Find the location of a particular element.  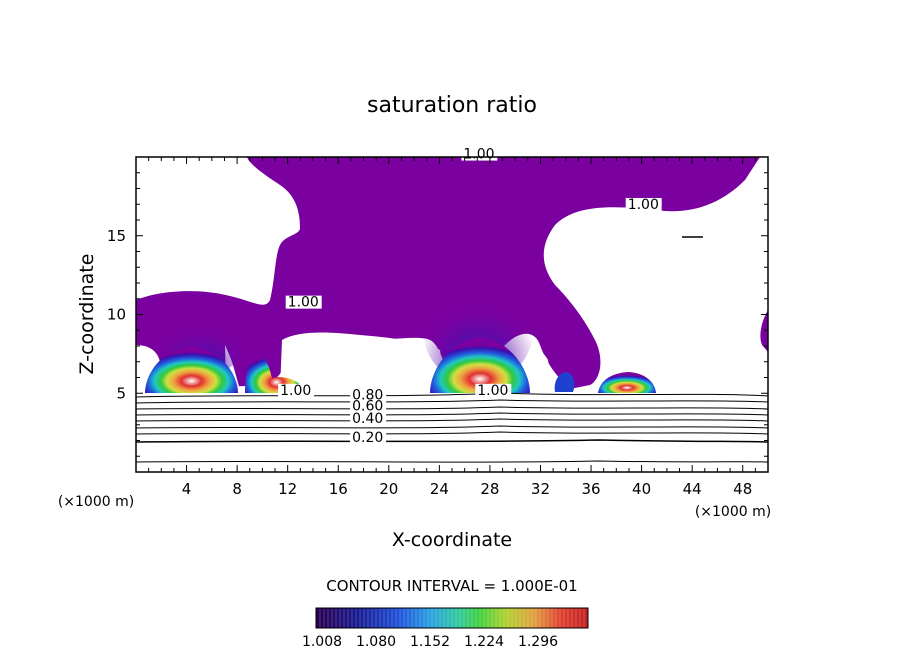

x-tick-label: 12 is located at coordinates (287, 489).